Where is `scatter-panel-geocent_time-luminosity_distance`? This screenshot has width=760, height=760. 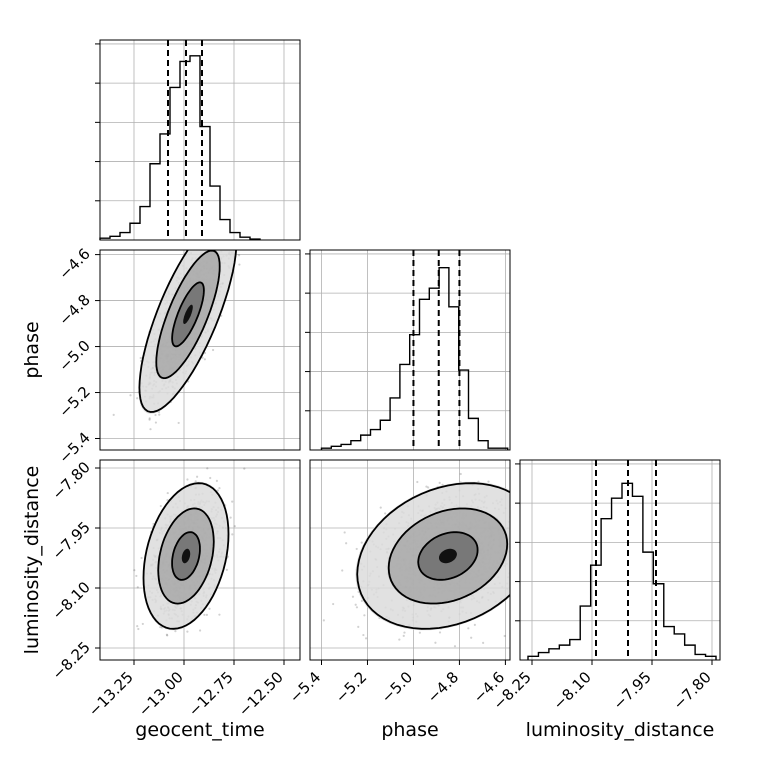
scatter-panel-geocent_time-luminosity_distance is located at coordinates (200, 560).